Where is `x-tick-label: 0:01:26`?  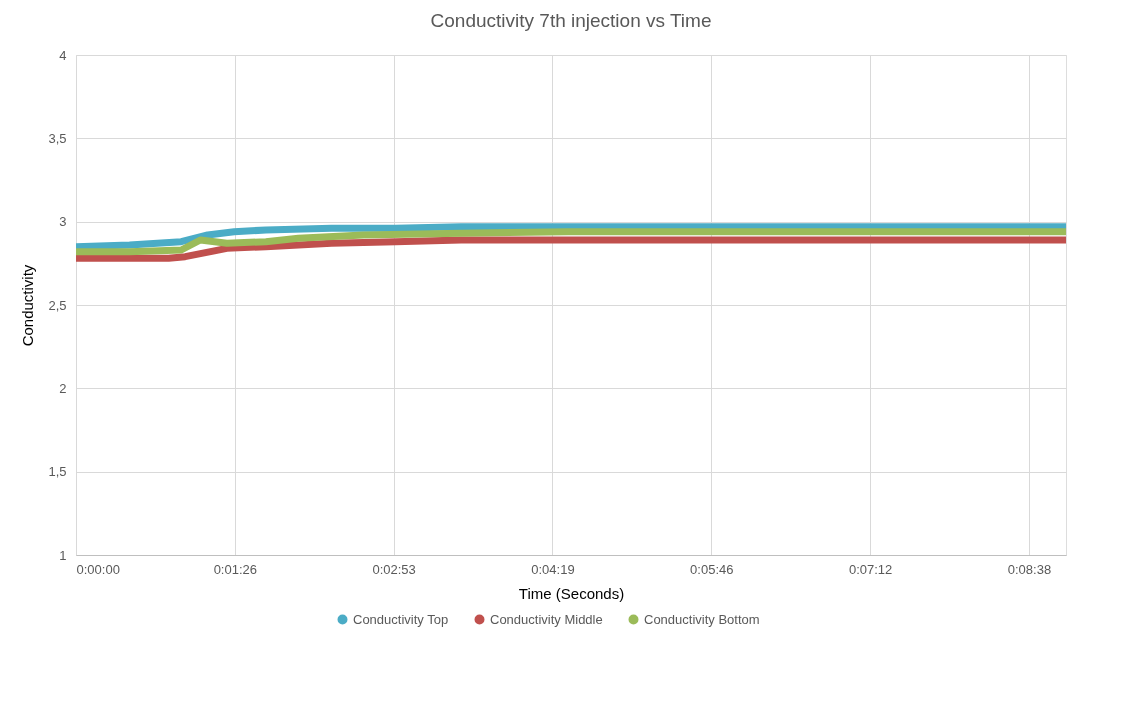 x-tick-label: 0:01:26 is located at coordinates (235, 569).